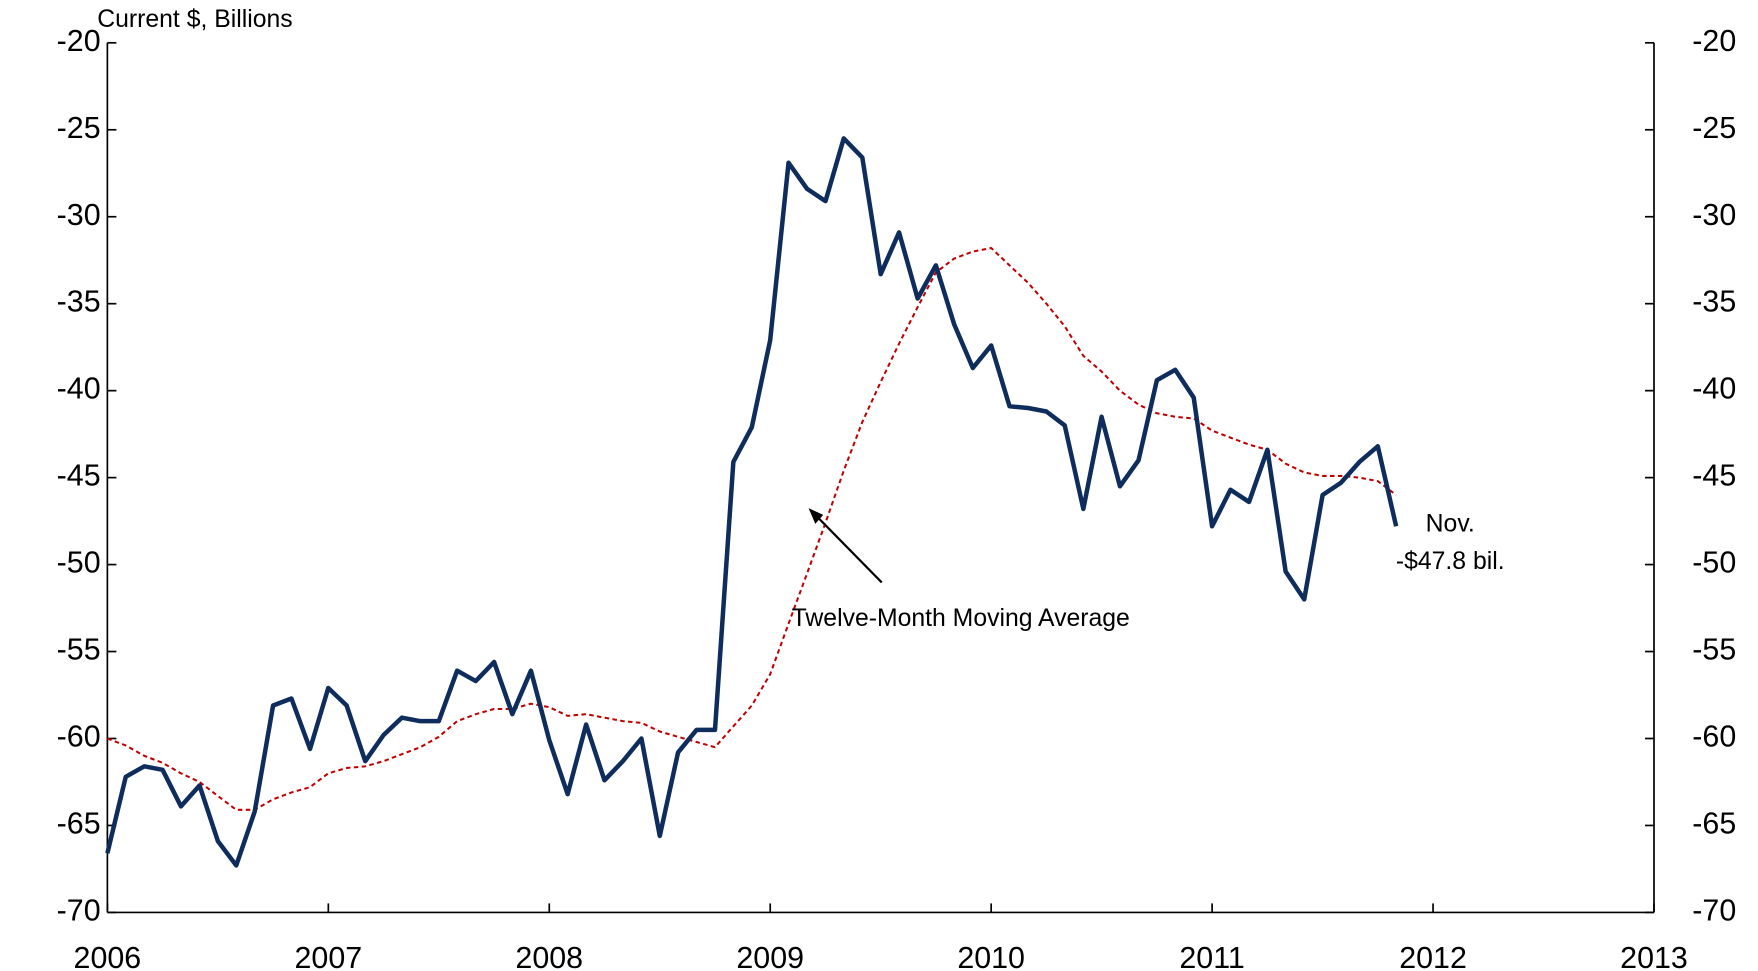  What do you see at coordinates (816, 516) in the screenshot?
I see `arrow-head` at bounding box center [816, 516].